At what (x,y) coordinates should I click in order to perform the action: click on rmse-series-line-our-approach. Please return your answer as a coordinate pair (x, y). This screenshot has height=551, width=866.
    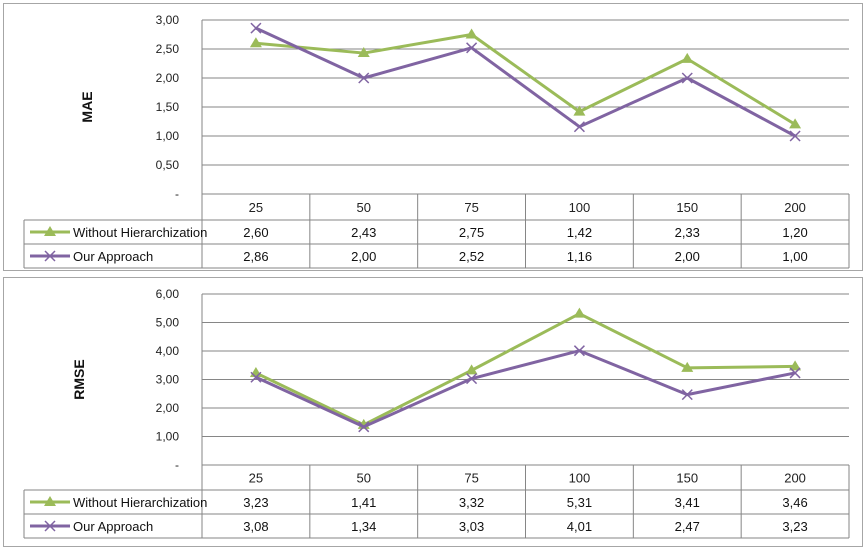
    Looking at the image, I should click on (525, 389).